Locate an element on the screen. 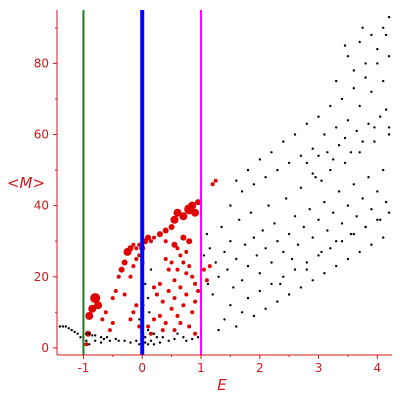  y-tick-label-3: 60 is located at coordinates (41, 134).